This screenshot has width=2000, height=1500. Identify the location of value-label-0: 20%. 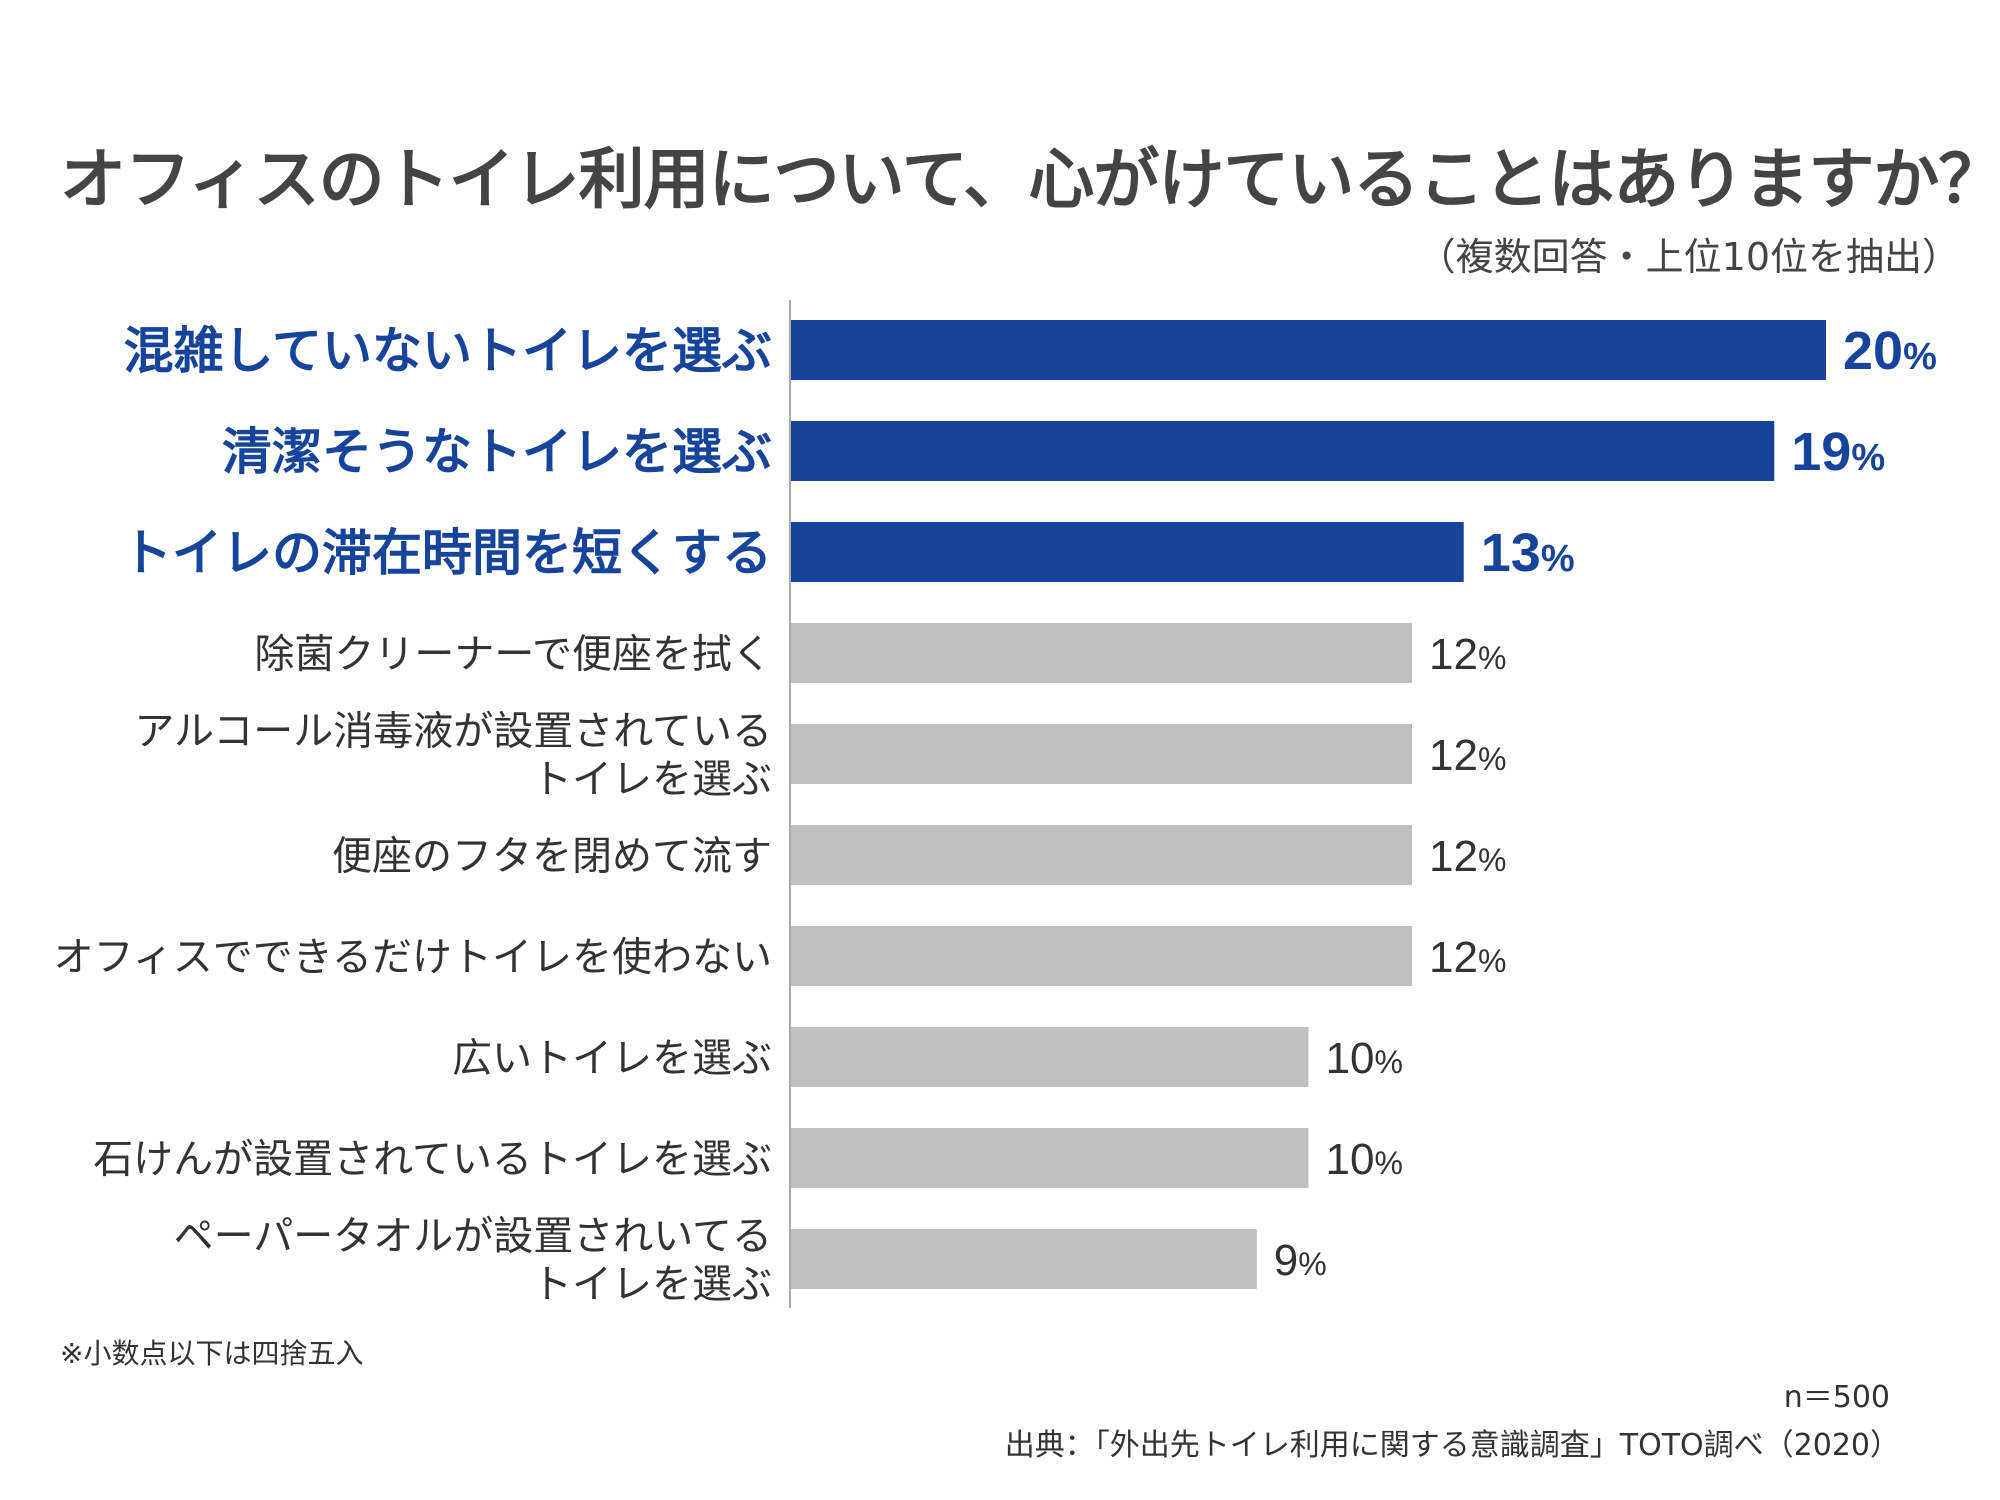
(1890, 351).